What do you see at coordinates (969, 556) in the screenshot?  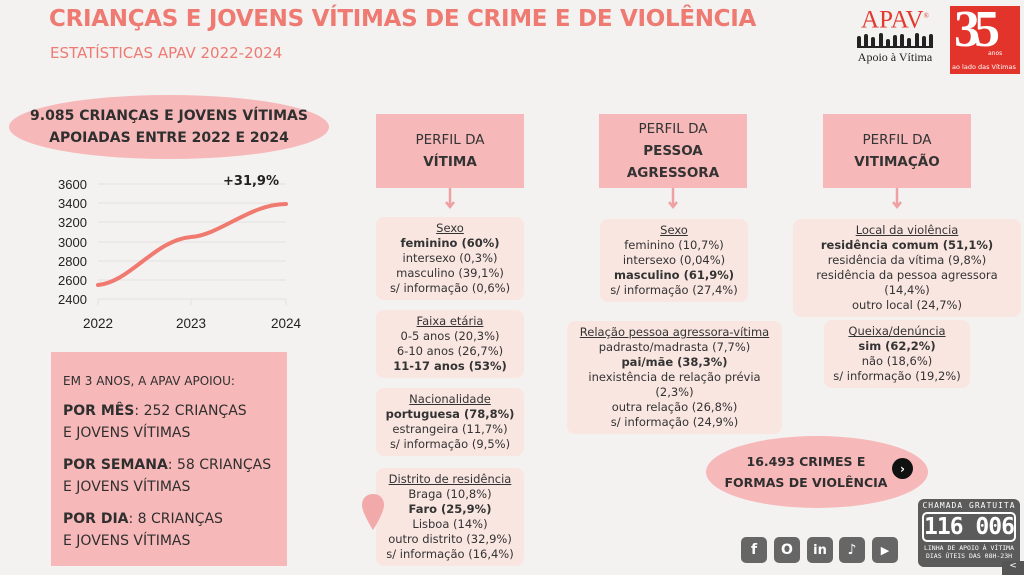 I see `hotline-line-2: DIAS ÚTEIS DAS 08H-23H` at bounding box center [969, 556].